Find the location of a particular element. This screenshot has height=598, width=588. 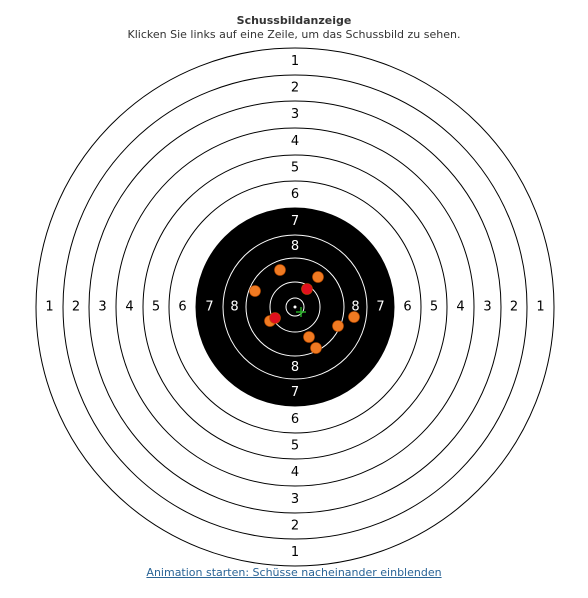

ring-label-7-bottom: 7 is located at coordinates (295, 392).